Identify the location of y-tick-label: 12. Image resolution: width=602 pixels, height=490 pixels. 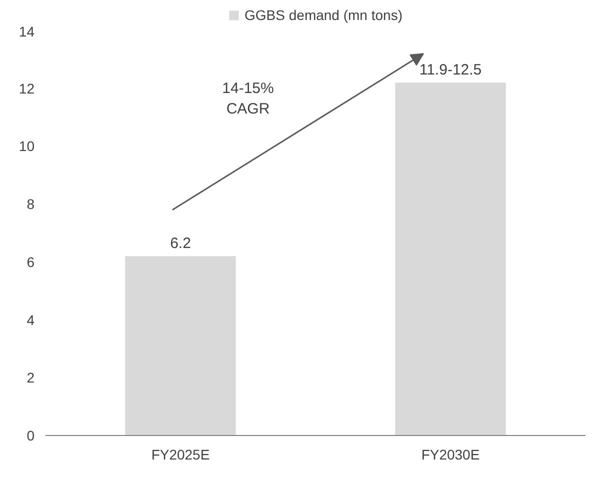
(26, 88).